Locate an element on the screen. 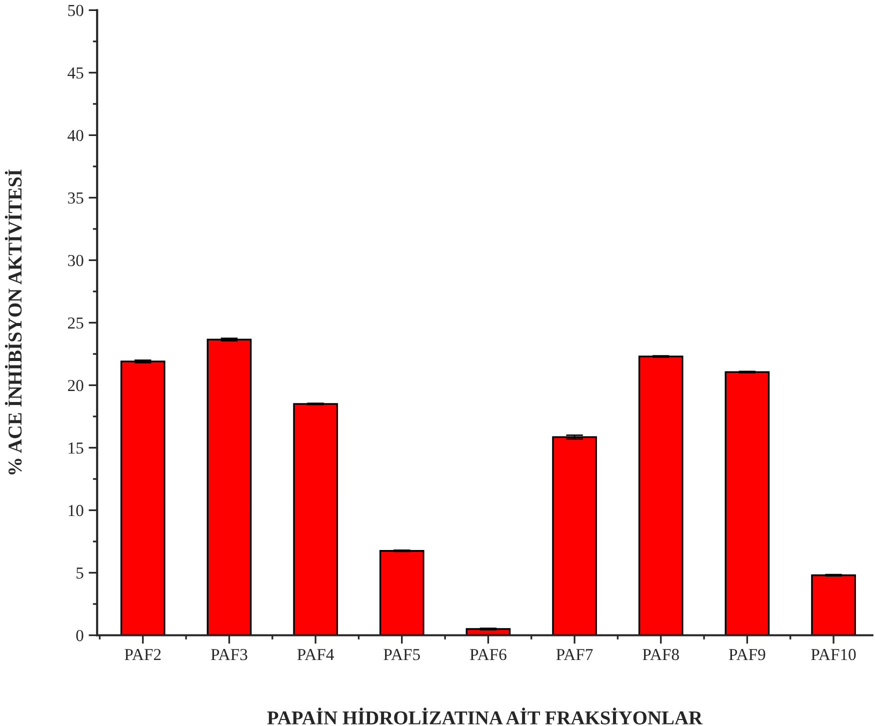  y-tick-label: 20 is located at coordinates (76, 386).